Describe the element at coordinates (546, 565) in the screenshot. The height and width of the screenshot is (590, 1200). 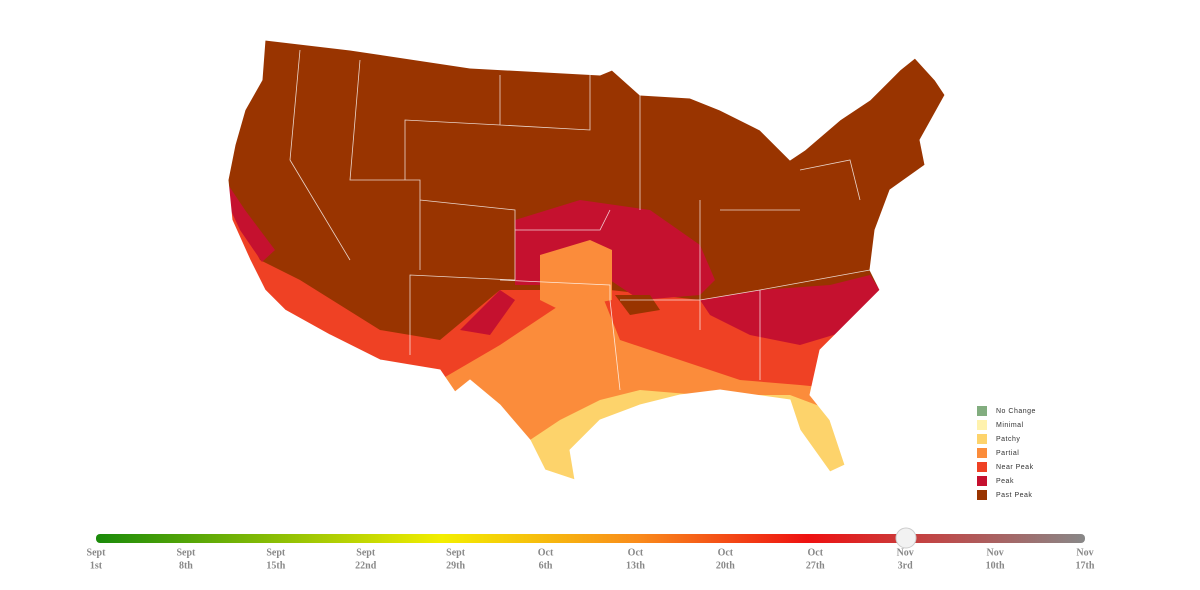
I see `tick-day: 6th` at that location.